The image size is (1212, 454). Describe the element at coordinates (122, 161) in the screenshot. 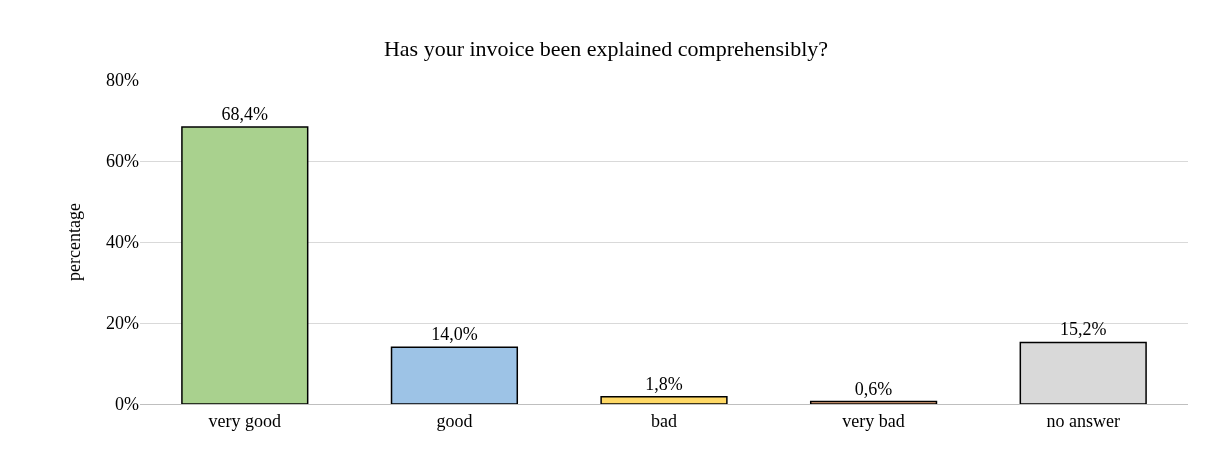

I see `y-tick-label: 60%` at that location.